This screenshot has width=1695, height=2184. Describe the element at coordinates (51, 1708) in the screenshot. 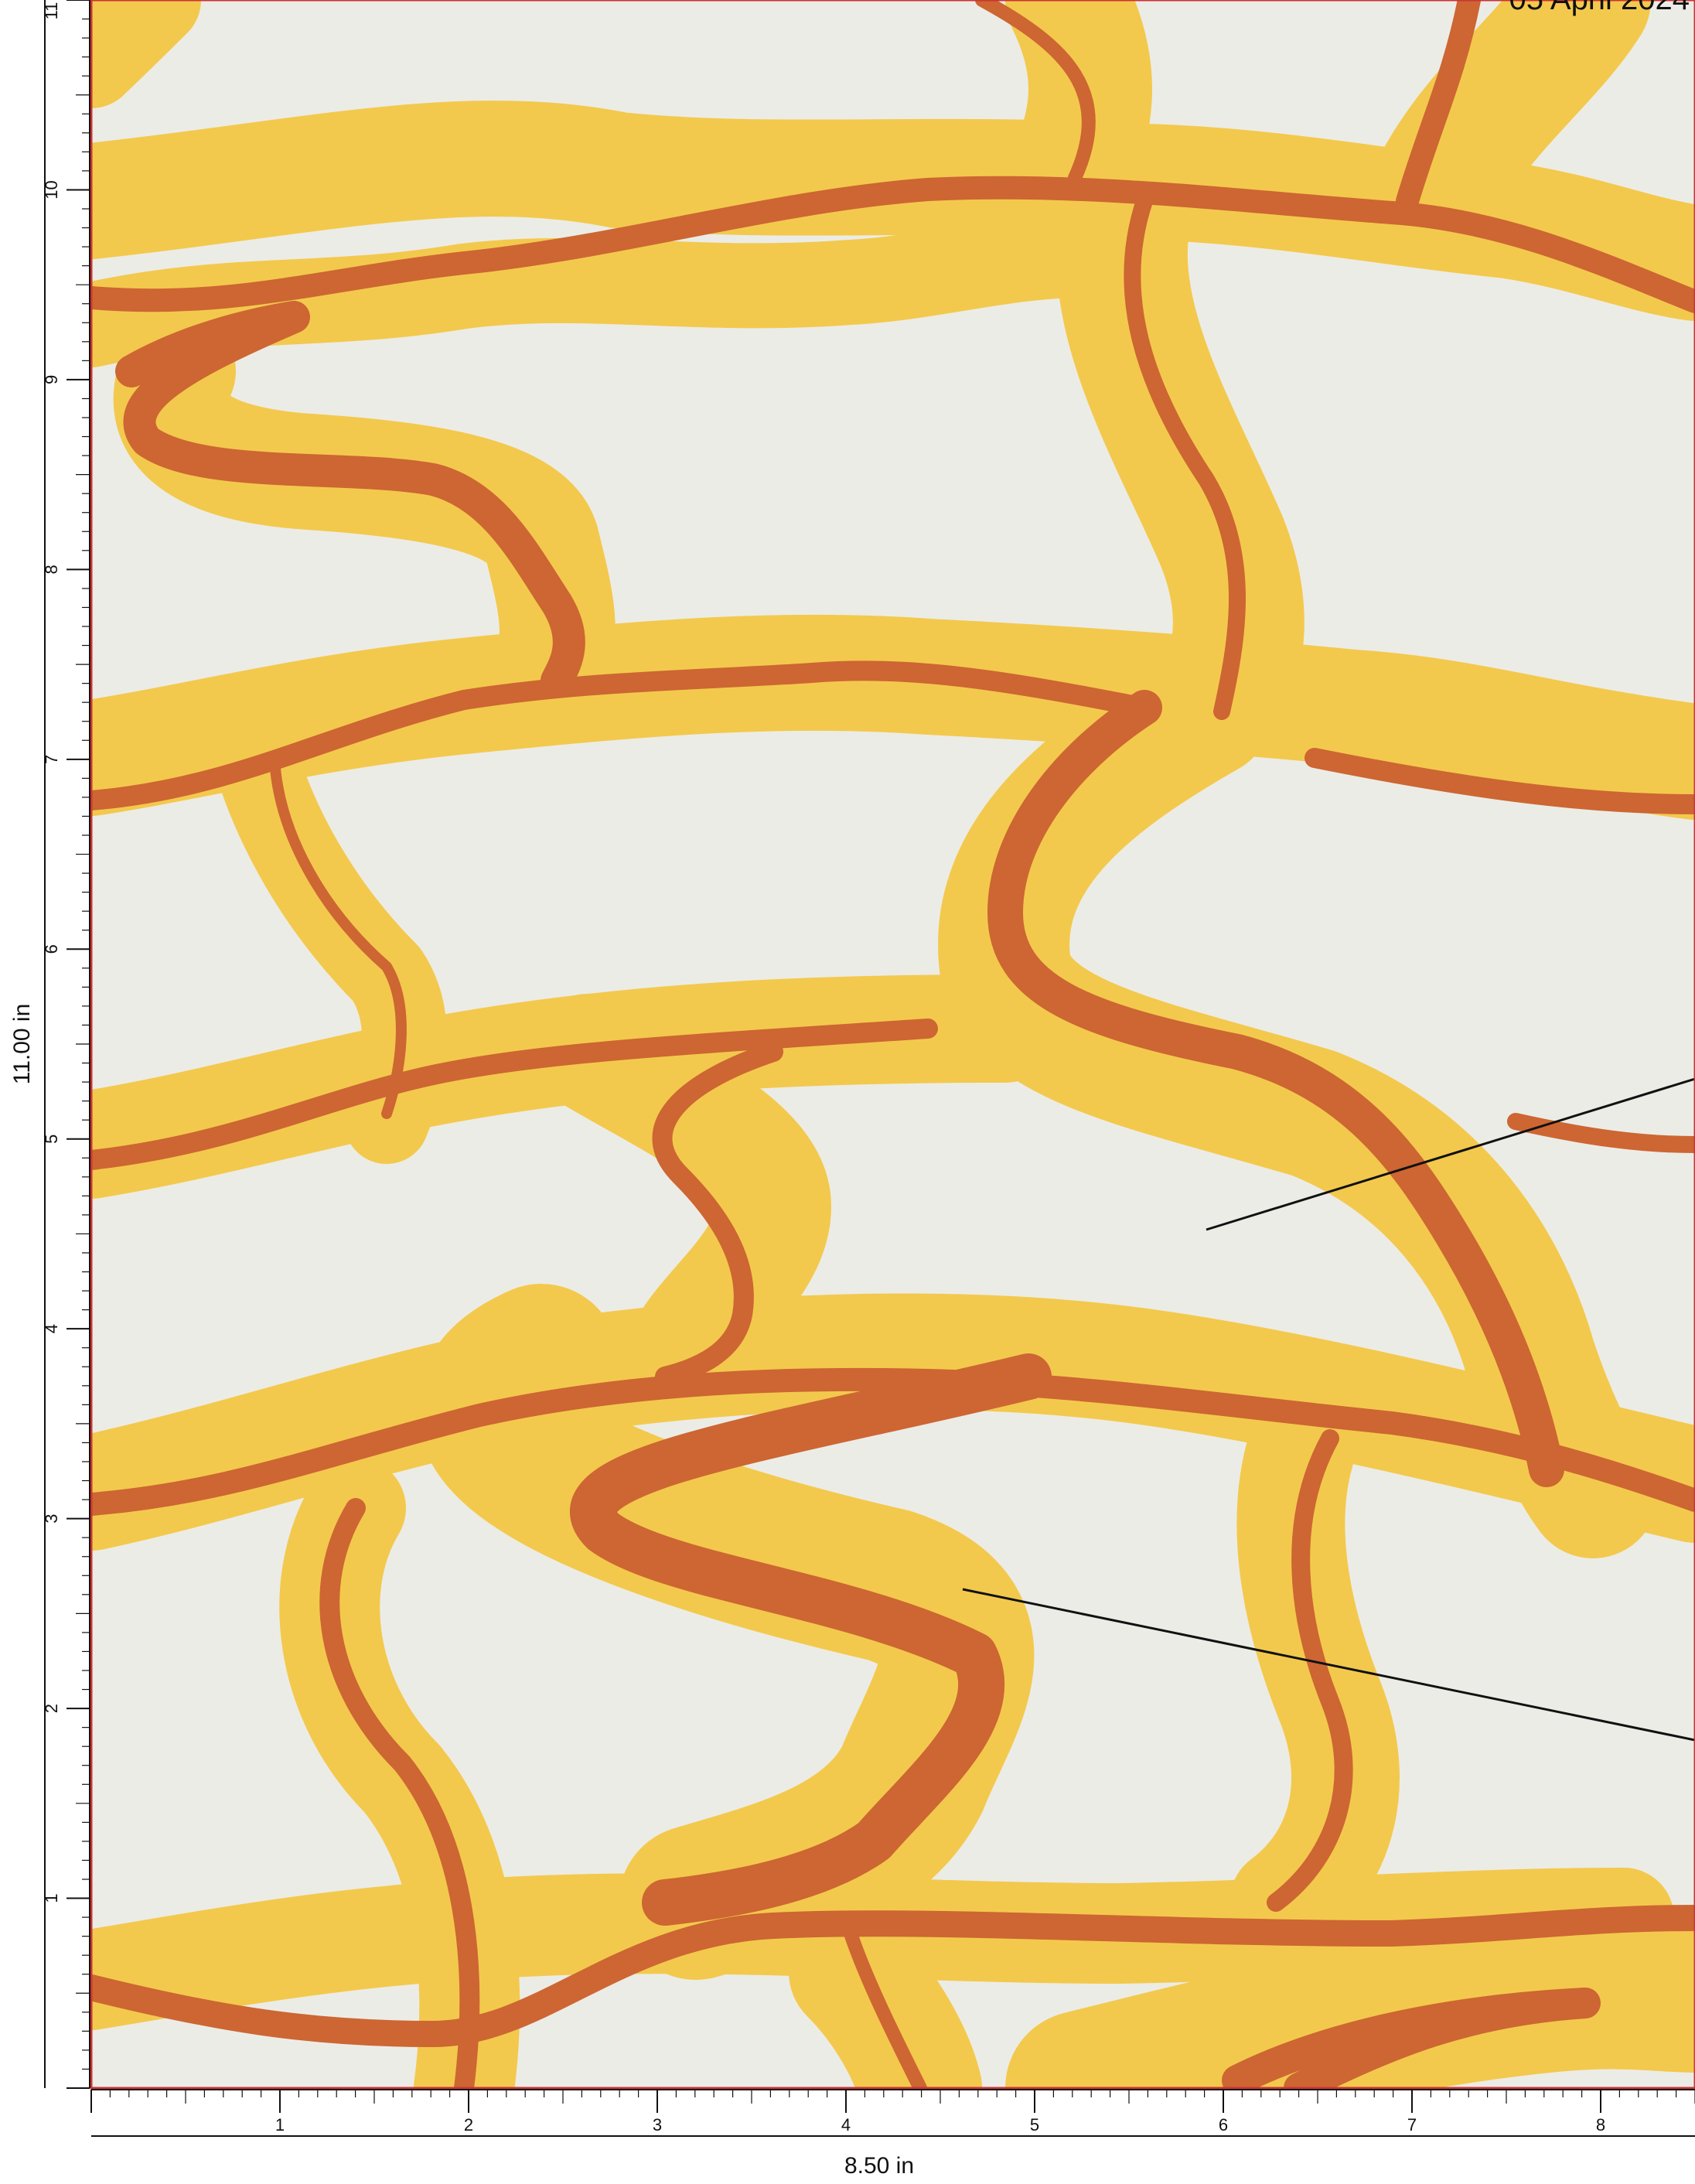

I see `y-tick-label: 2` at that location.